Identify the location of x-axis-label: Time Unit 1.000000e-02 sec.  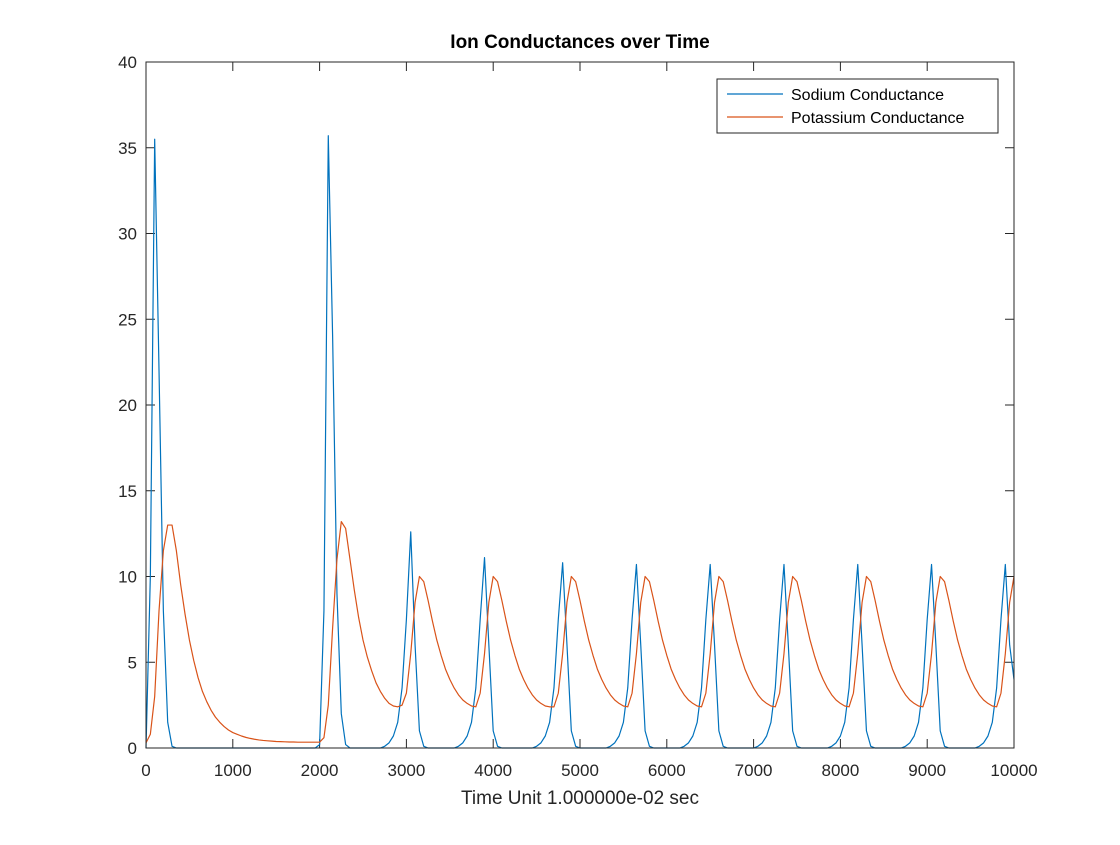
(580, 798).